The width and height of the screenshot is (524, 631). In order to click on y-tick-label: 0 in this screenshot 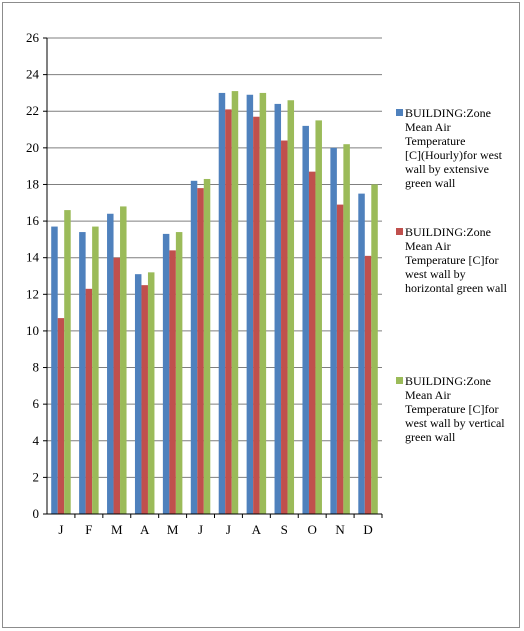, I will do `click(36, 513)`.